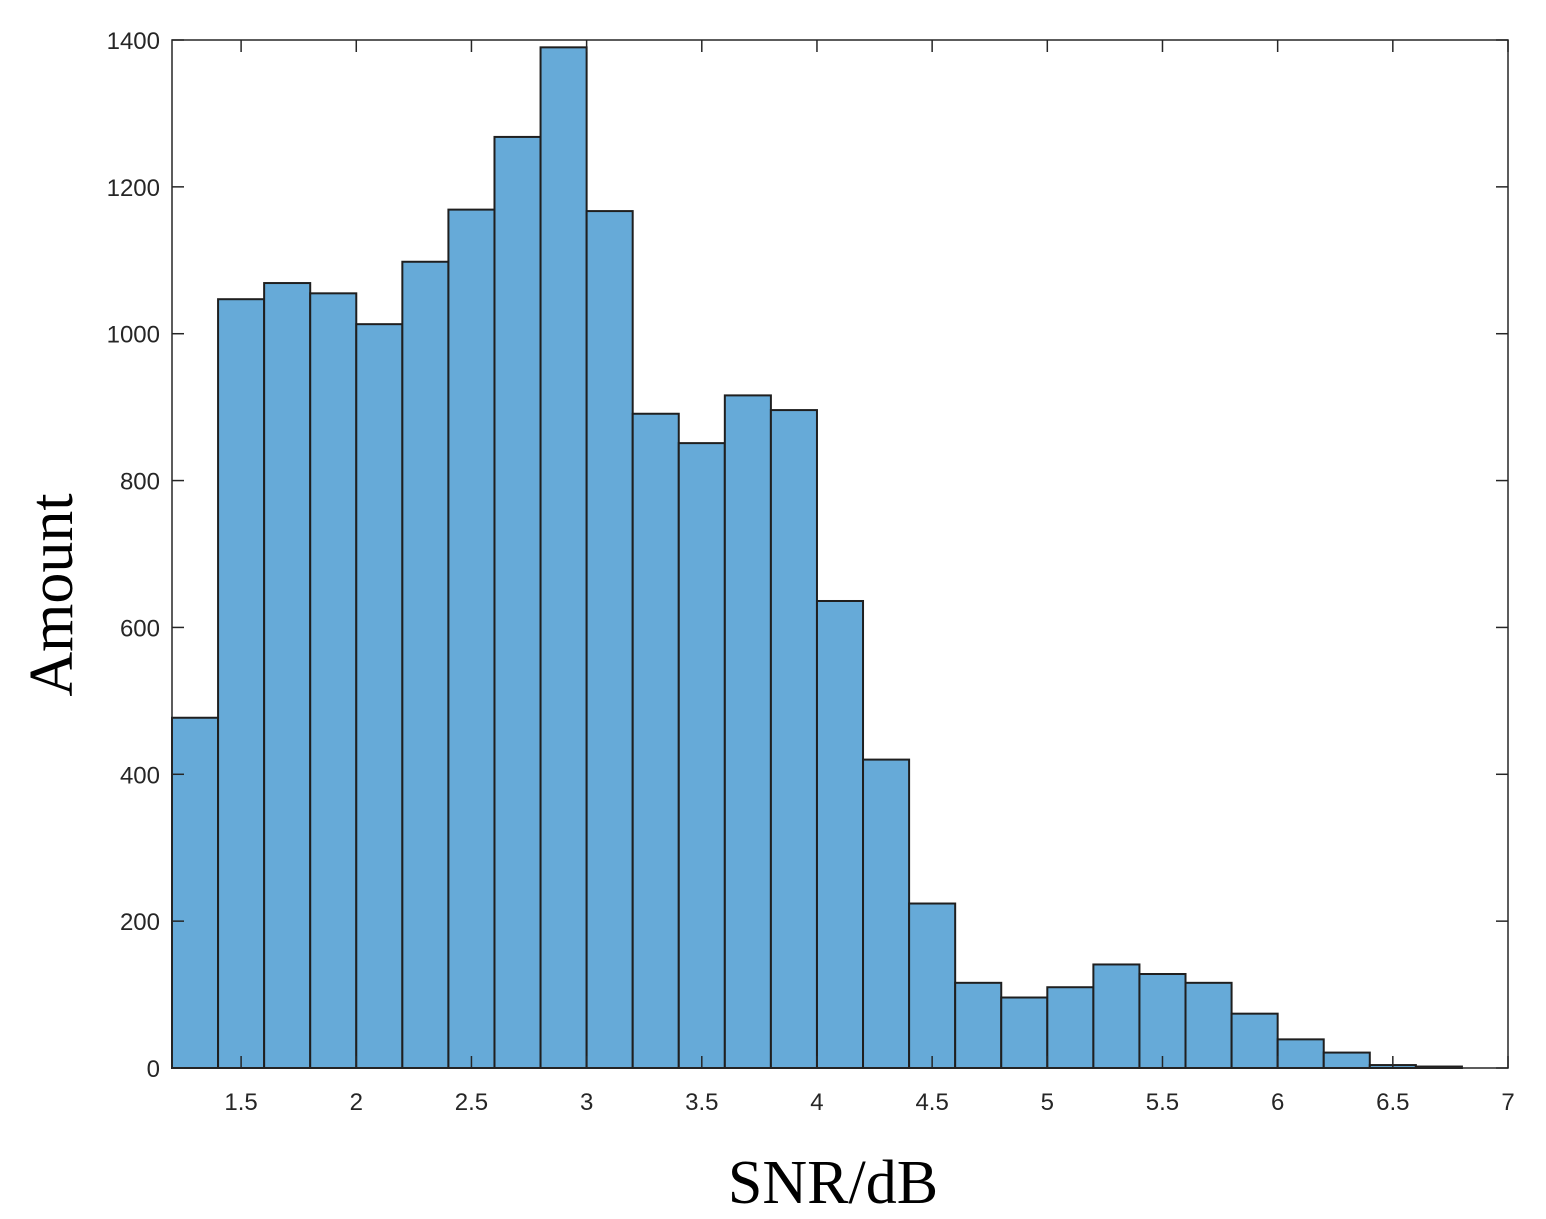 This screenshot has height=1219, width=1546. What do you see at coordinates (816, 1102) in the screenshot?
I see `x-tick-label: 4` at bounding box center [816, 1102].